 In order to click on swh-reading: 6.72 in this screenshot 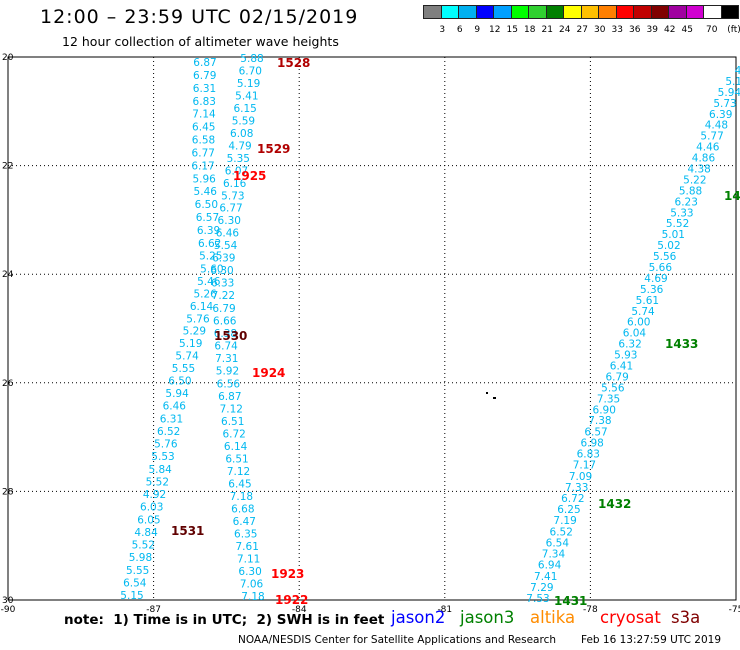, I will do `click(233, 434)`.